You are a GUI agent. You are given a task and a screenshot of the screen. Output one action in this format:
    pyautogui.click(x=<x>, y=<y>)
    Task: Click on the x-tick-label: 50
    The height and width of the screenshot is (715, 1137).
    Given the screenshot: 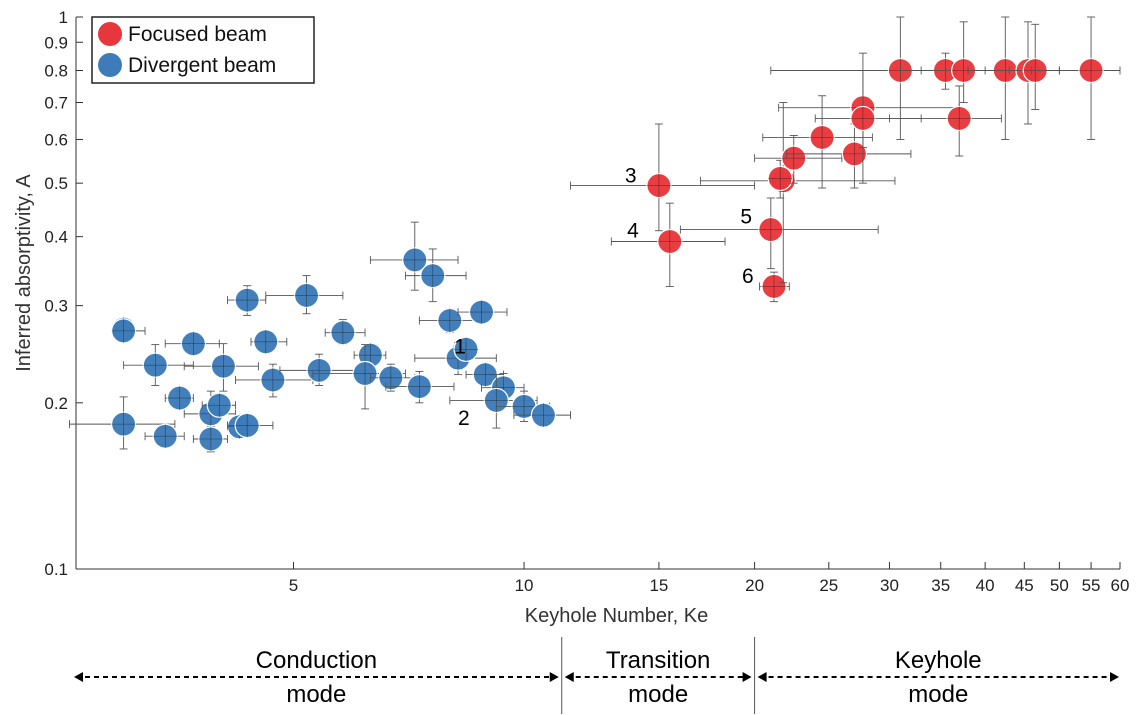 What is the action you would take?
    pyautogui.click(x=1059, y=585)
    